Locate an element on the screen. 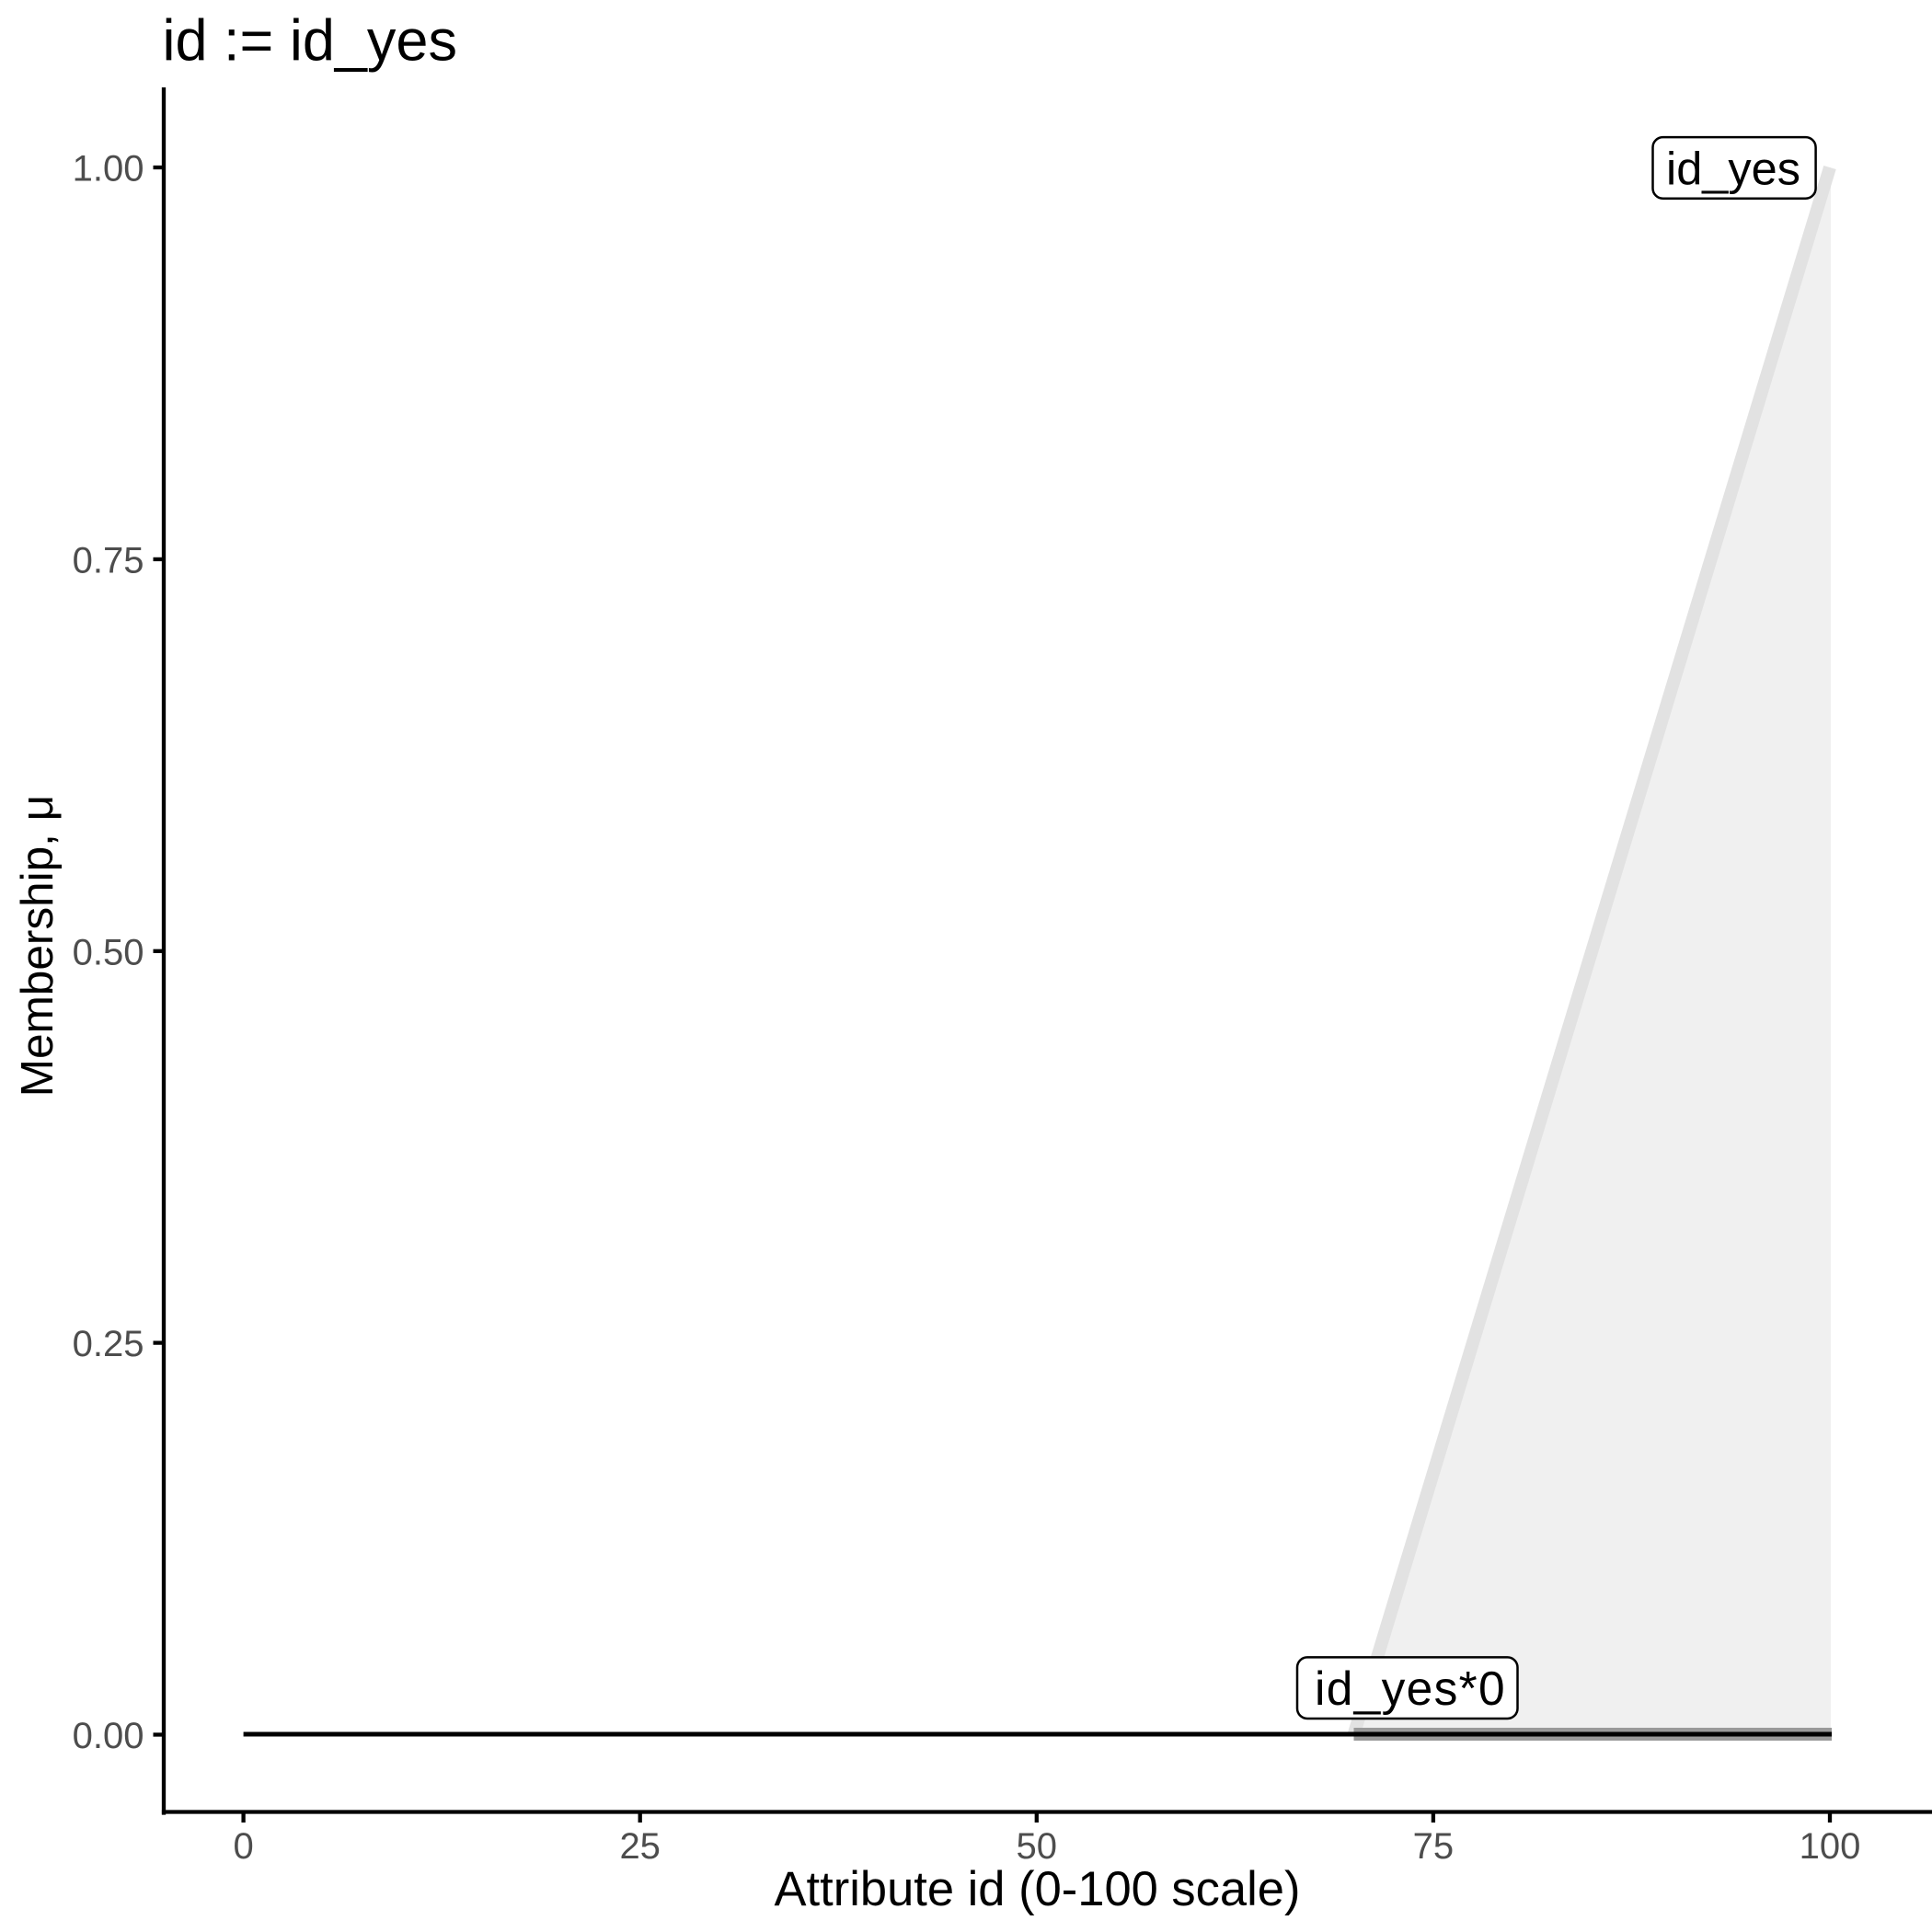 The image size is (1932, 1932). svg-text: 0.75 is located at coordinates (108, 561).